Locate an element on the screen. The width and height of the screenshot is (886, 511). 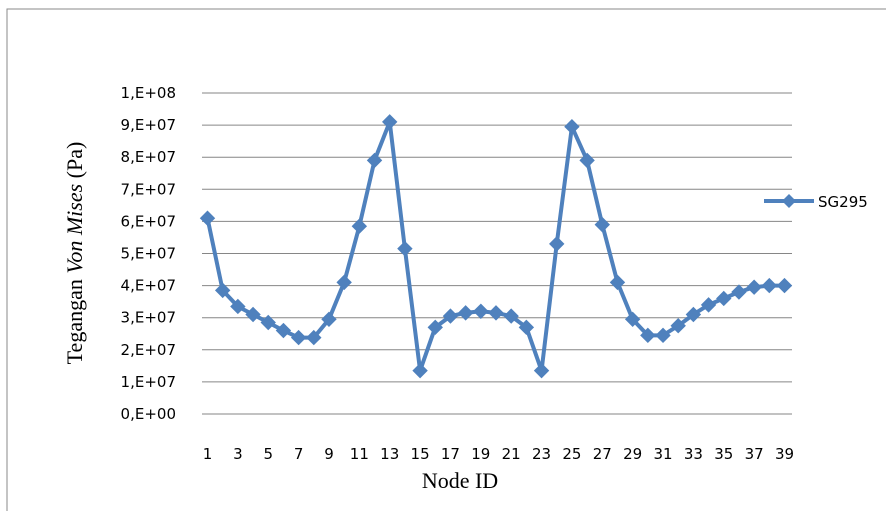
x-tick-label: 25 is located at coordinates (571, 454).